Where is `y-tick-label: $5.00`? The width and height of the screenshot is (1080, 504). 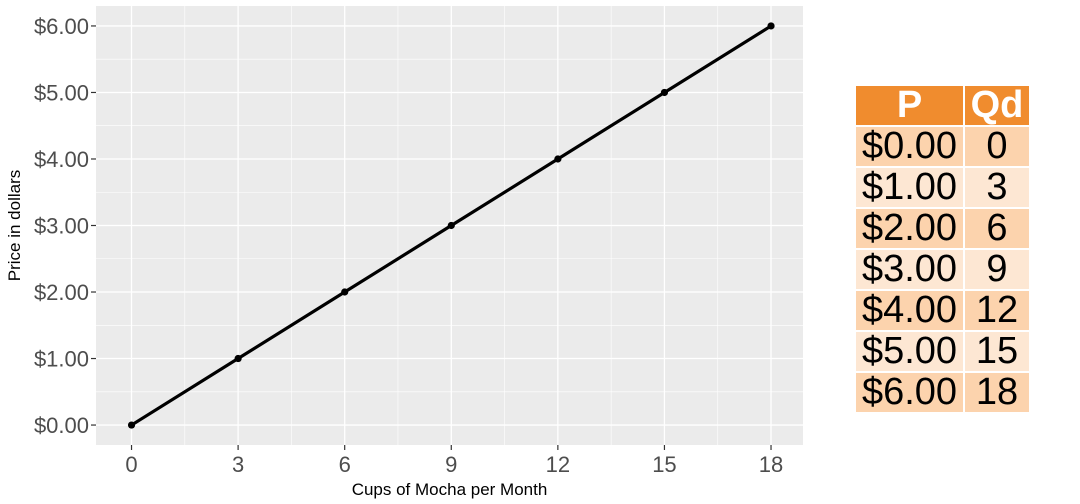
y-tick-label: $5.00 is located at coordinates (61, 92).